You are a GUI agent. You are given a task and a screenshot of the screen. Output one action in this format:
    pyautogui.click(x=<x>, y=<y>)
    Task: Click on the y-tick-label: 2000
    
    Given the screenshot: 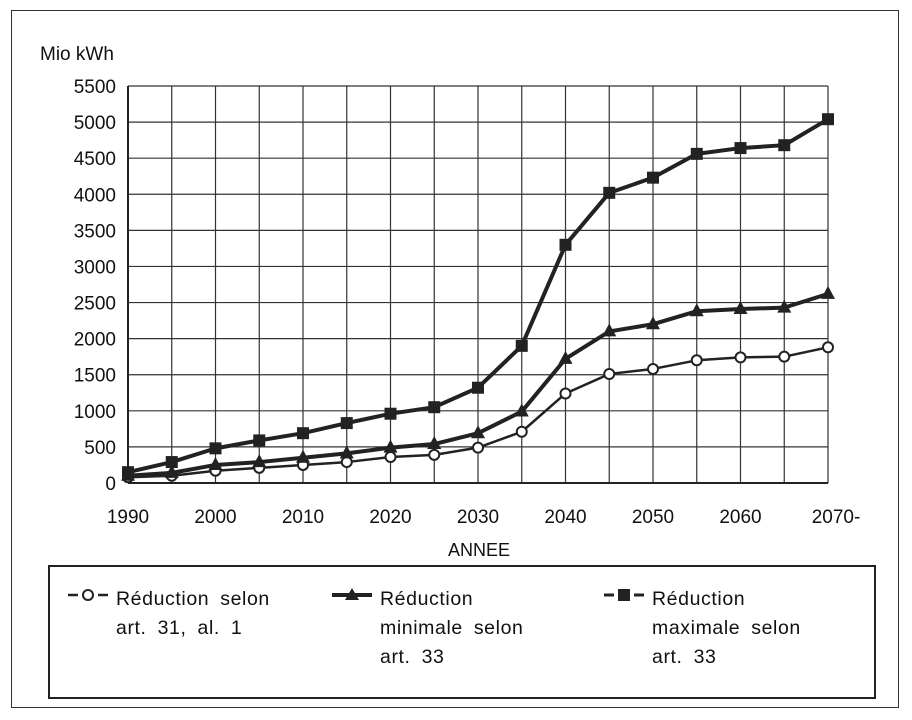 What is the action you would take?
    pyautogui.click(x=95, y=340)
    